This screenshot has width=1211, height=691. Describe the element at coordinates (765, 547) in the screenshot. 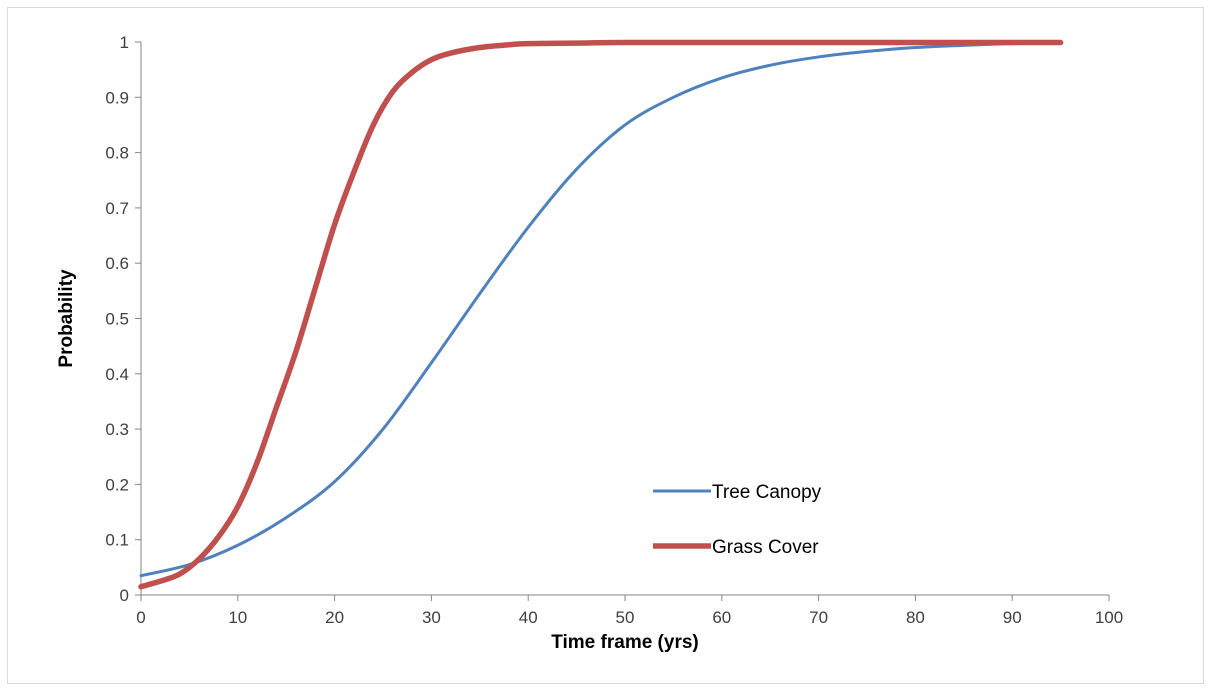

I see `legend-label: Grass Cover` at that location.